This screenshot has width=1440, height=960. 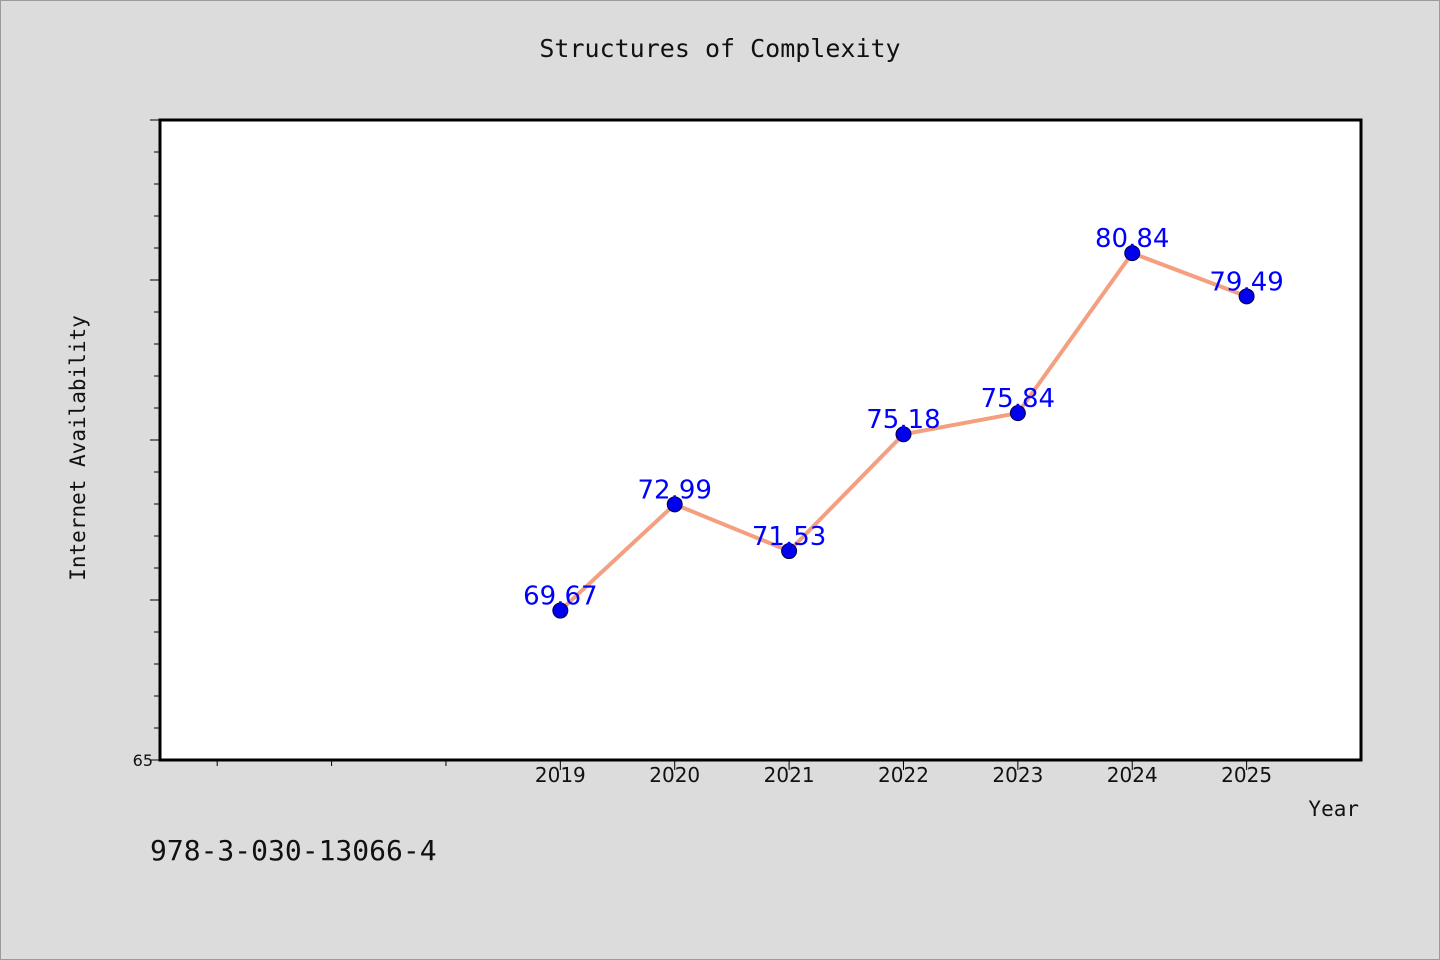 I want to click on x-tick-label: 2019, so click(x=560, y=775).